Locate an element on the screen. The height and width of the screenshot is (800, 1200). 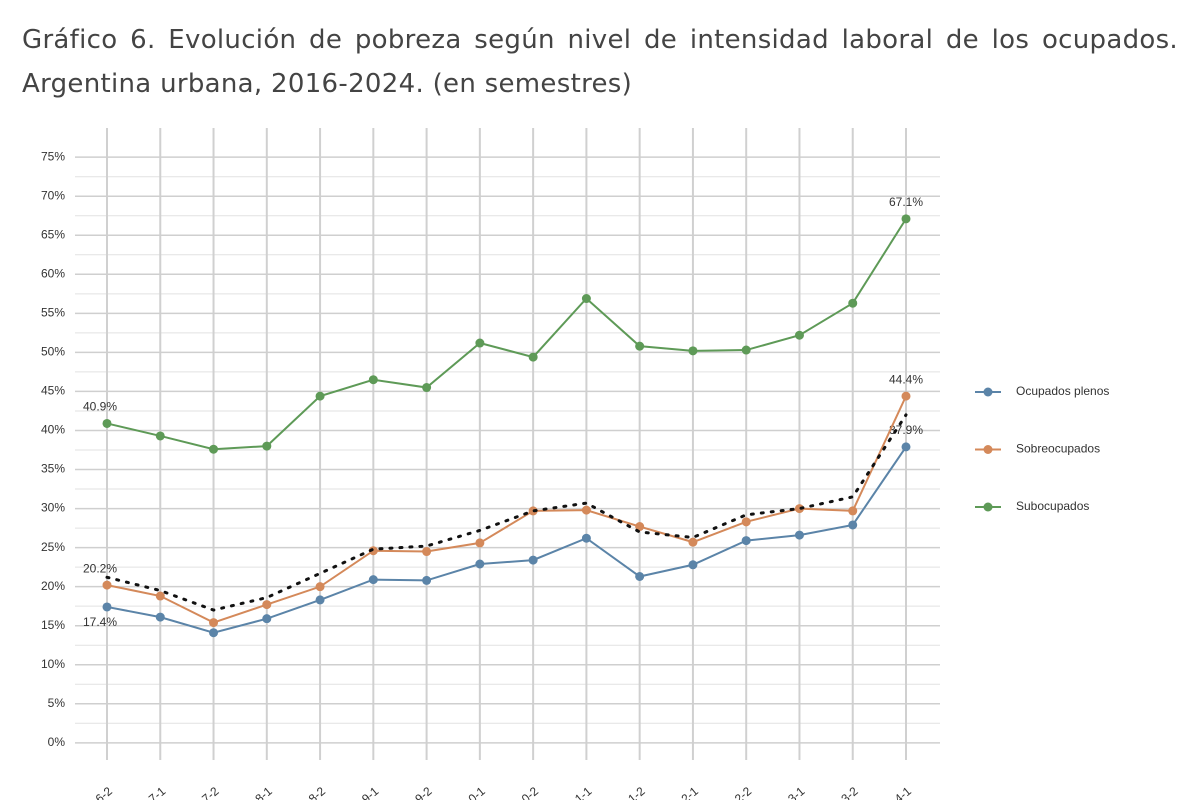
y-tick-label: 45% is located at coordinates (53, 391).